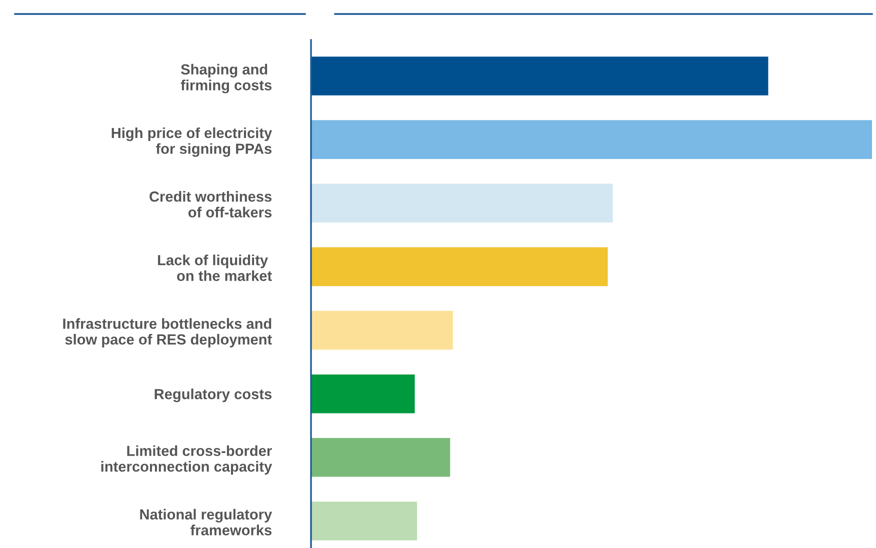 The width and height of the screenshot is (876, 548). Describe the element at coordinates (215, 268) in the screenshot. I see `y-tick-label: Lack of liquidity on the market` at that location.